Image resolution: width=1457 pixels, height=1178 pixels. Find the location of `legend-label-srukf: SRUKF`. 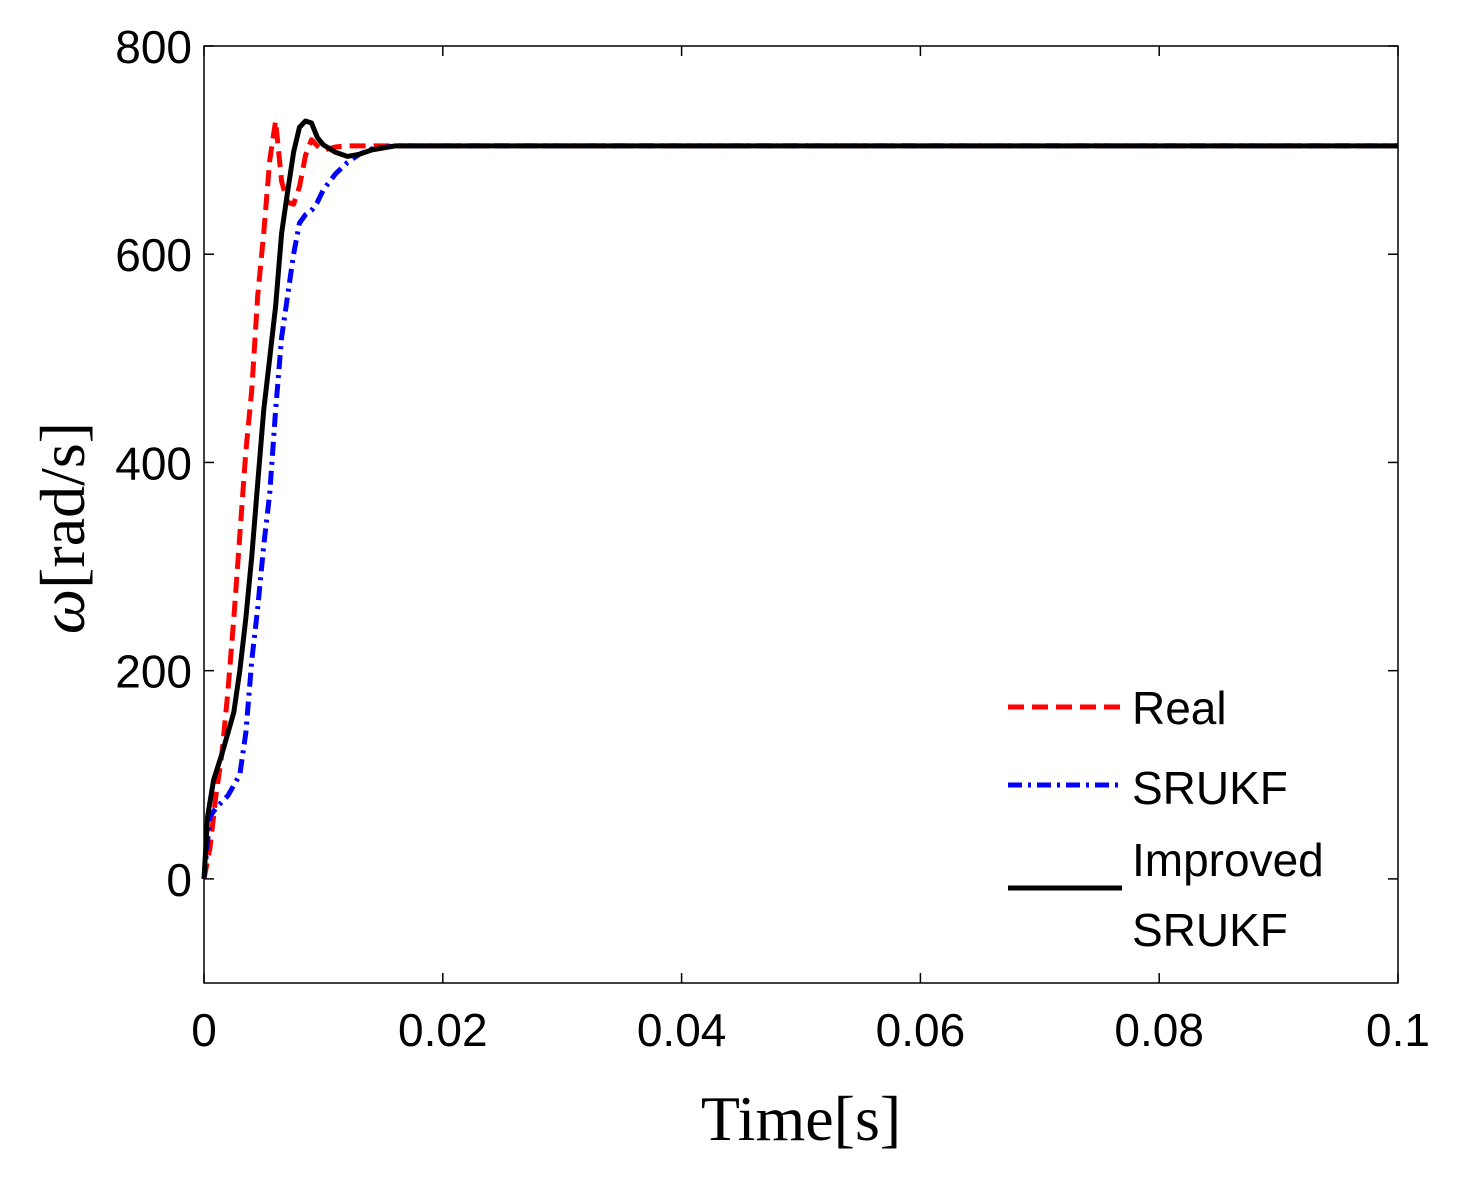

legend-label-srukf: SRUKF is located at coordinates (1210, 788).